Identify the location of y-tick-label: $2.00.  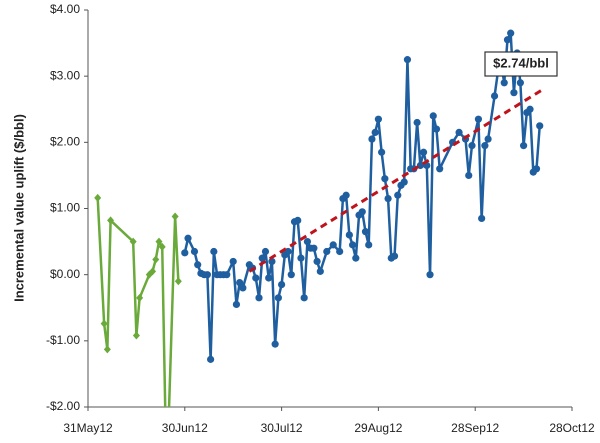
(65, 142).